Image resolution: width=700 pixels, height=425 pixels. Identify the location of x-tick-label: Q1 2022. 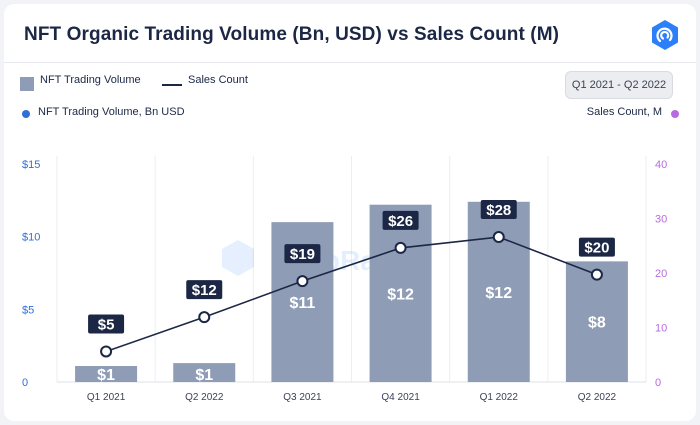
(499, 397).